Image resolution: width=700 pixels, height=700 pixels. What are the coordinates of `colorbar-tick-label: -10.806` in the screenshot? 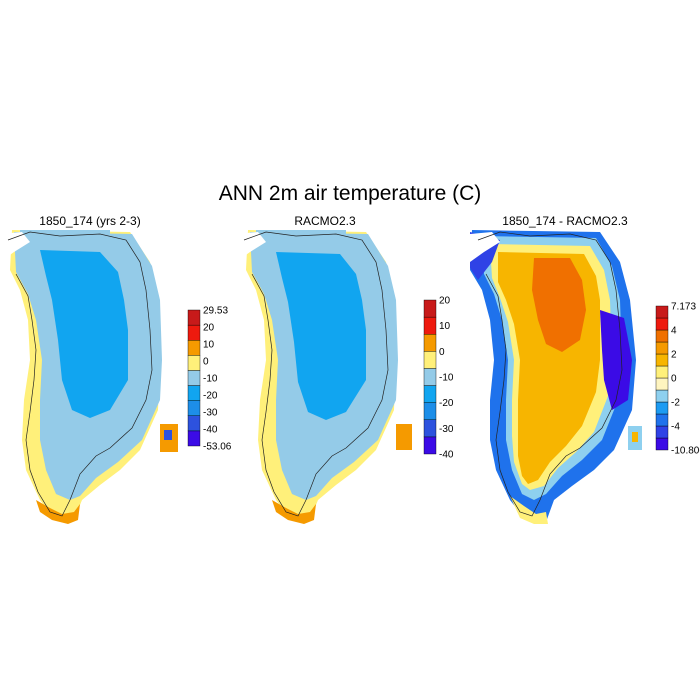 It's located at (685, 451).